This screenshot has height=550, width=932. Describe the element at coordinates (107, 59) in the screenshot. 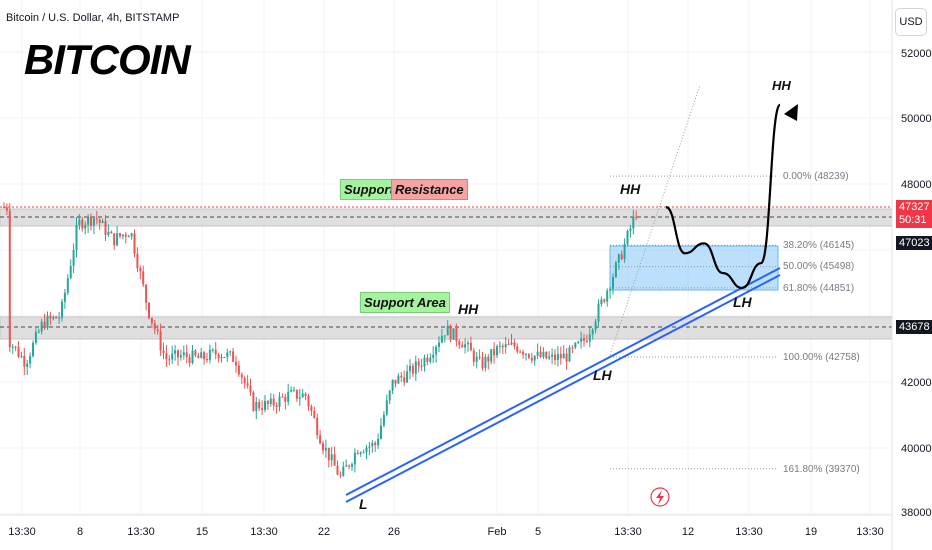

I see `chart-title: BITCOIN` at that location.